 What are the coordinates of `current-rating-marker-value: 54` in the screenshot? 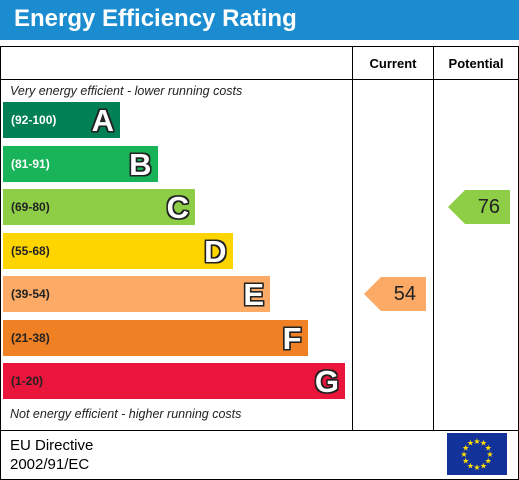 It's located at (404, 294).